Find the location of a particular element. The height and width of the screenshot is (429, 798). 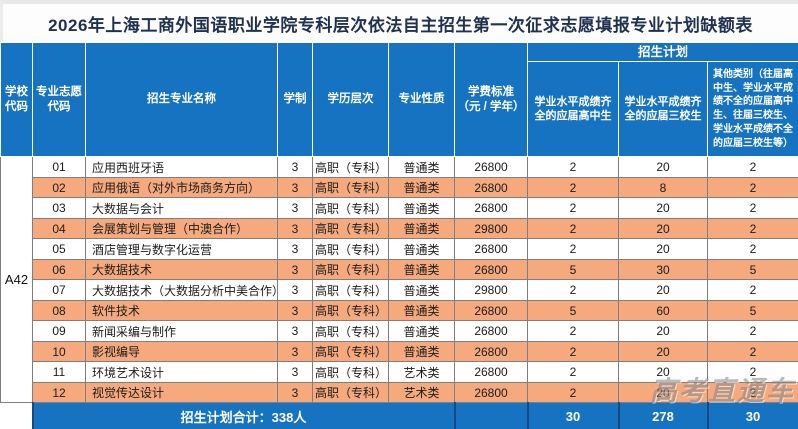

major-name-cell: 环境艺术设计 is located at coordinates (181, 372).